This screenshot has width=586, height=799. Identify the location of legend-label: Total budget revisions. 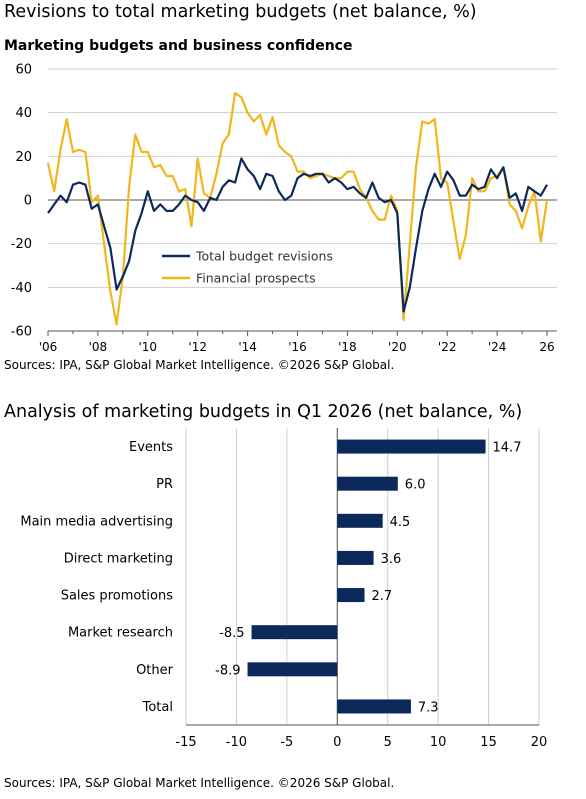
(264, 256).